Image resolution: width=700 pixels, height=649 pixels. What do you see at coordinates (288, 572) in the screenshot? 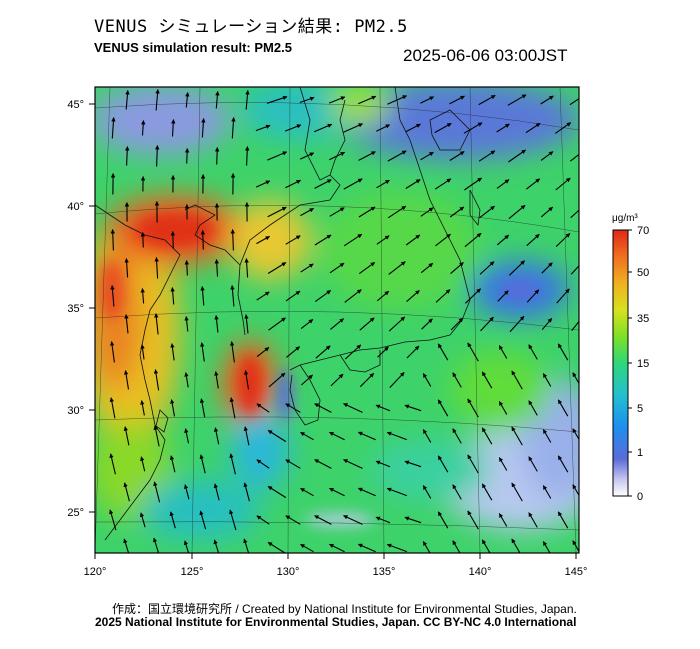
I see `lon-tick-130: 130°` at bounding box center [288, 572].